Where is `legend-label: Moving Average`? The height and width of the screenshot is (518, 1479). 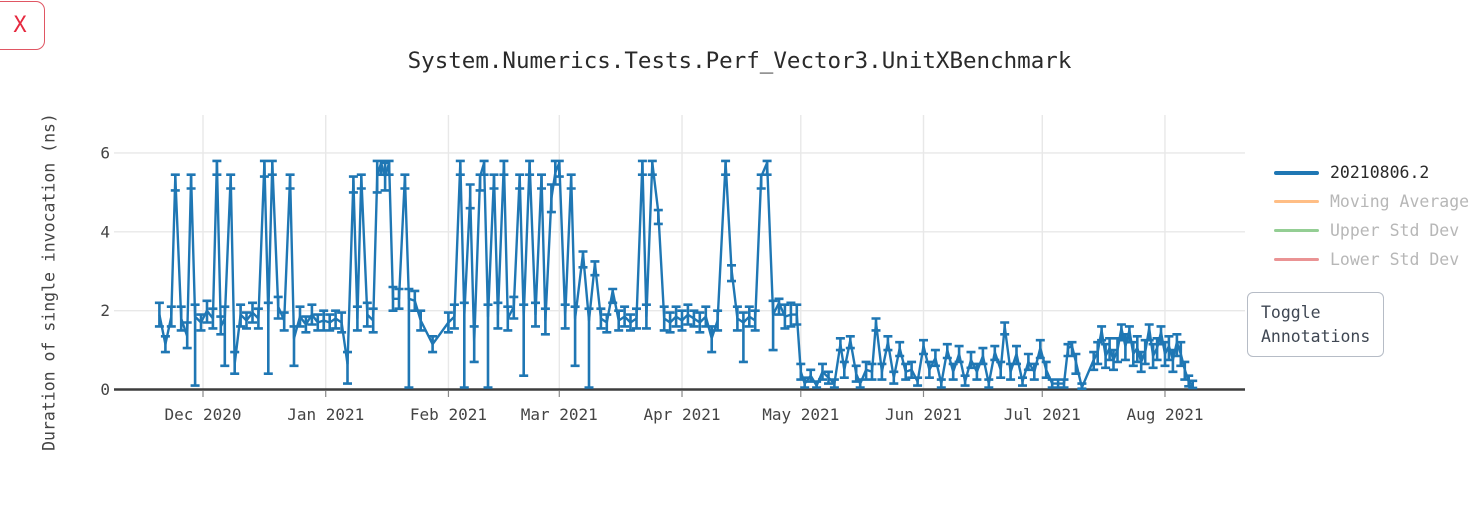 legend-label: Moving Average is located at coordinates (1400, 201).